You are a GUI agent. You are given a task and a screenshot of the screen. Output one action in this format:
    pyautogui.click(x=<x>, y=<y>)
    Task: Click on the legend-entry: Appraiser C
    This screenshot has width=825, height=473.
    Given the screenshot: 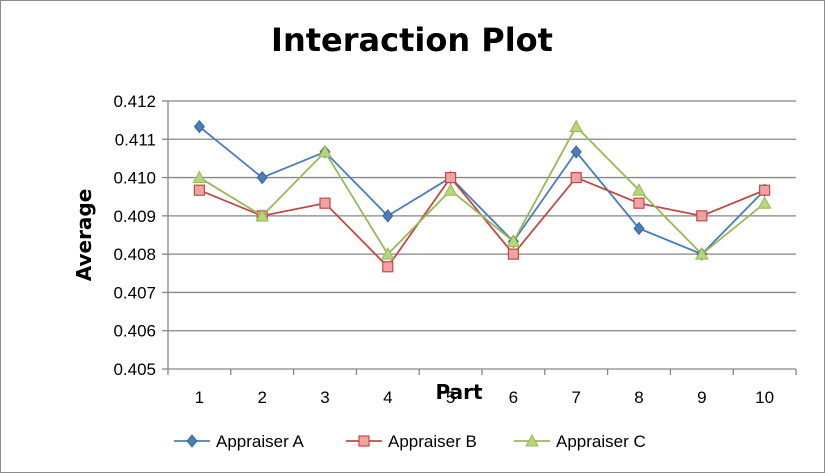 What is the action you would take?
    pyautogui.click(x=580, y=441)
    